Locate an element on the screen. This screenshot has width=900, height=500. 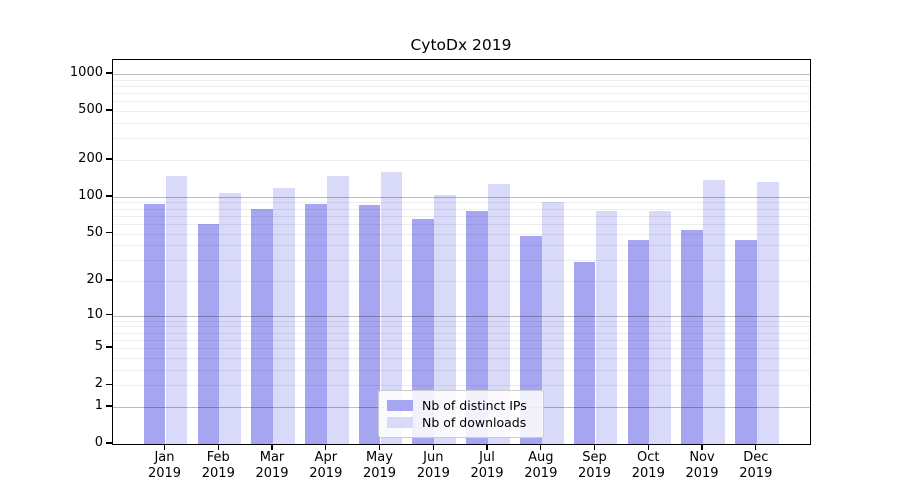
bar-ips-oct is located at coordinates (638, 342).